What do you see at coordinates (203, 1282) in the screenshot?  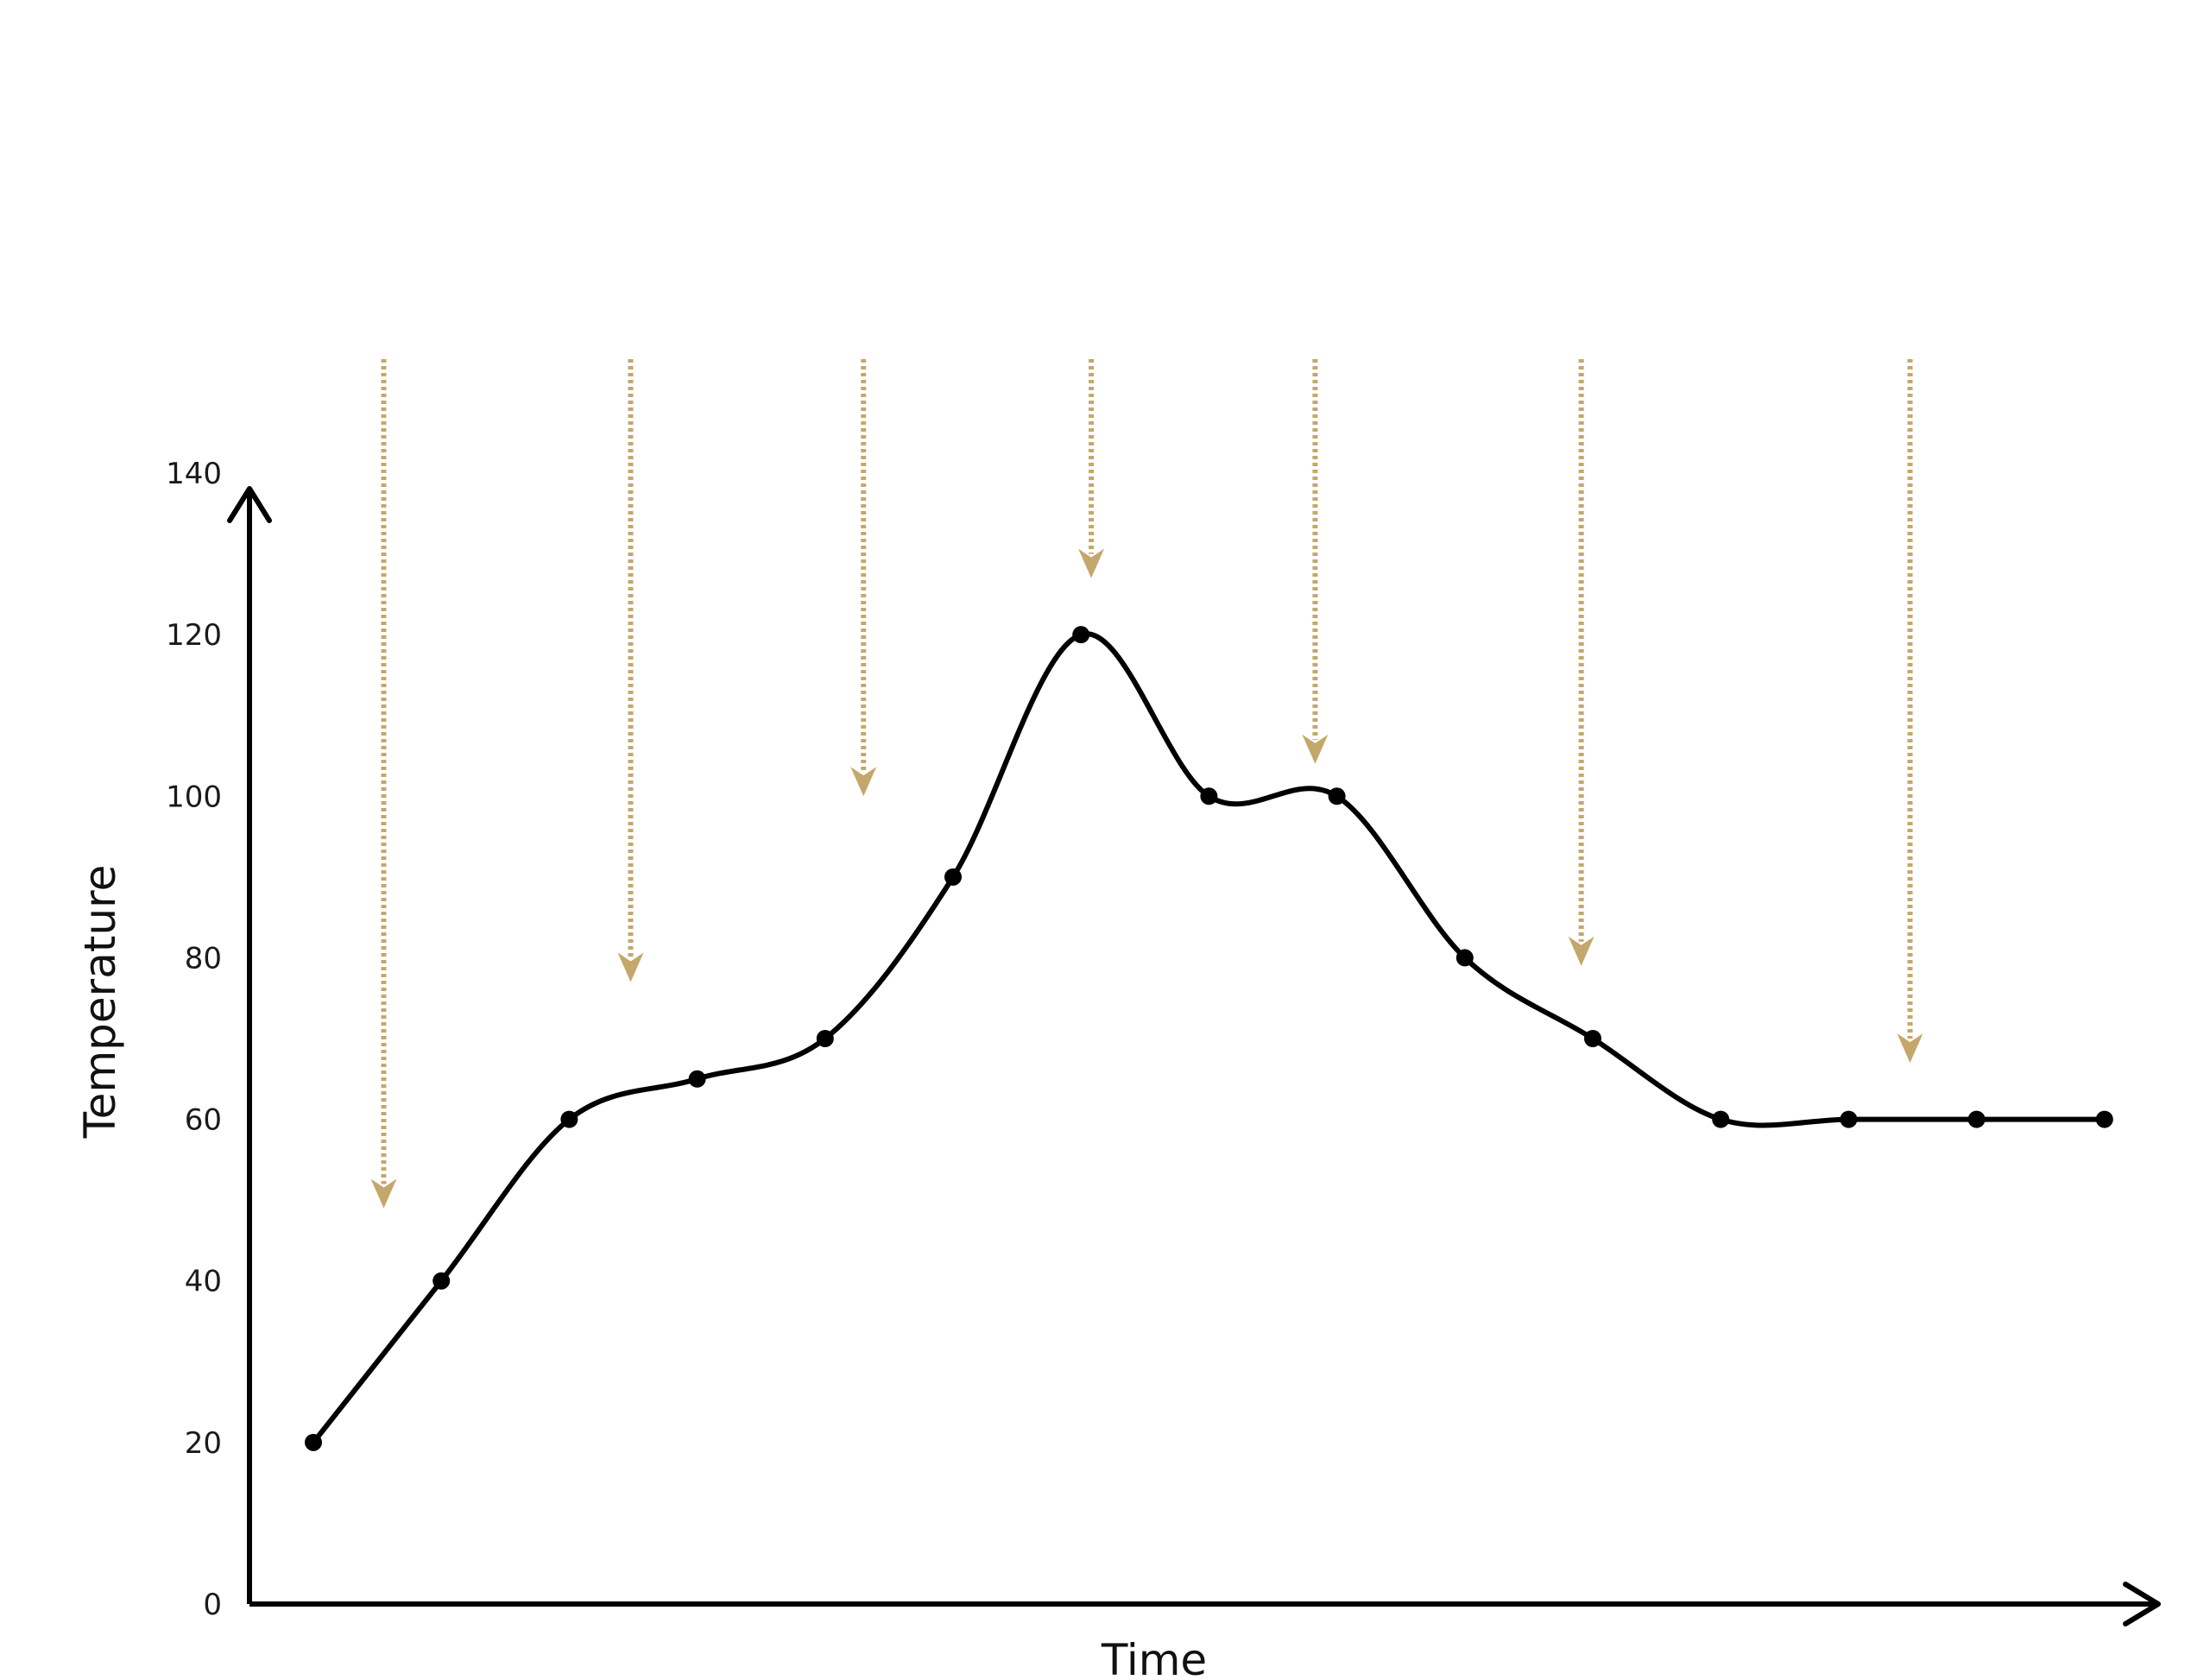 I see `y-tick-label: 40` at bounding box center [203, 1282].